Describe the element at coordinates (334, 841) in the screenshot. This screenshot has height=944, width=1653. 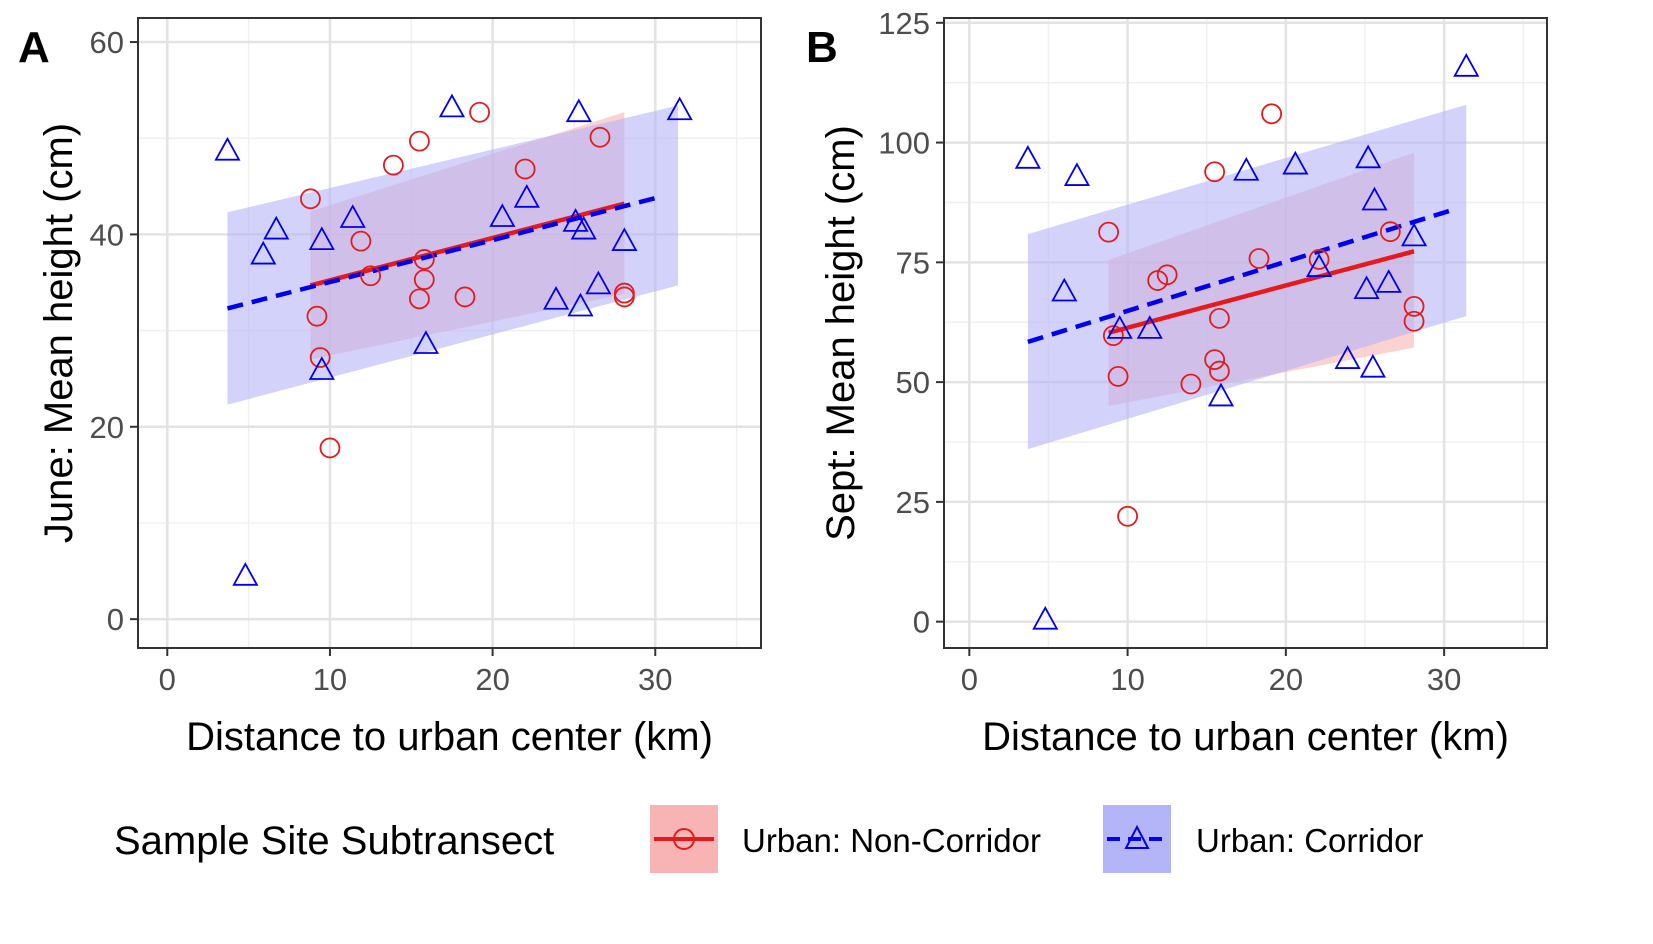
I see `legend-title: Sample Site Subtransect` at that location.